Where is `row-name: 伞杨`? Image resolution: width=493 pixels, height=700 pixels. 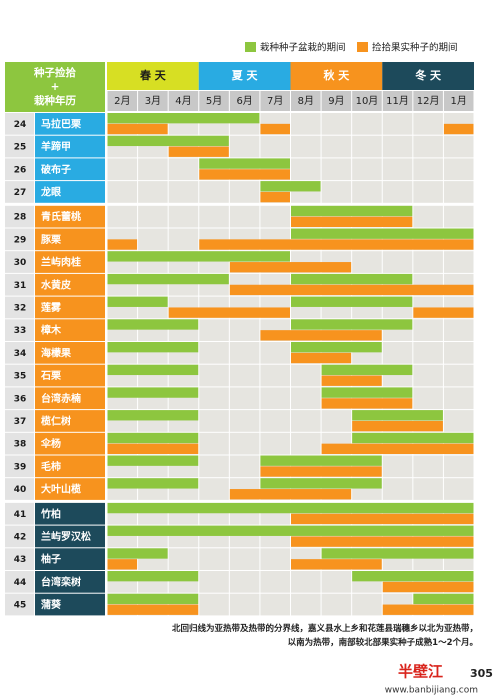
row-name: 伞杨 is located at coordinates (50, 443).